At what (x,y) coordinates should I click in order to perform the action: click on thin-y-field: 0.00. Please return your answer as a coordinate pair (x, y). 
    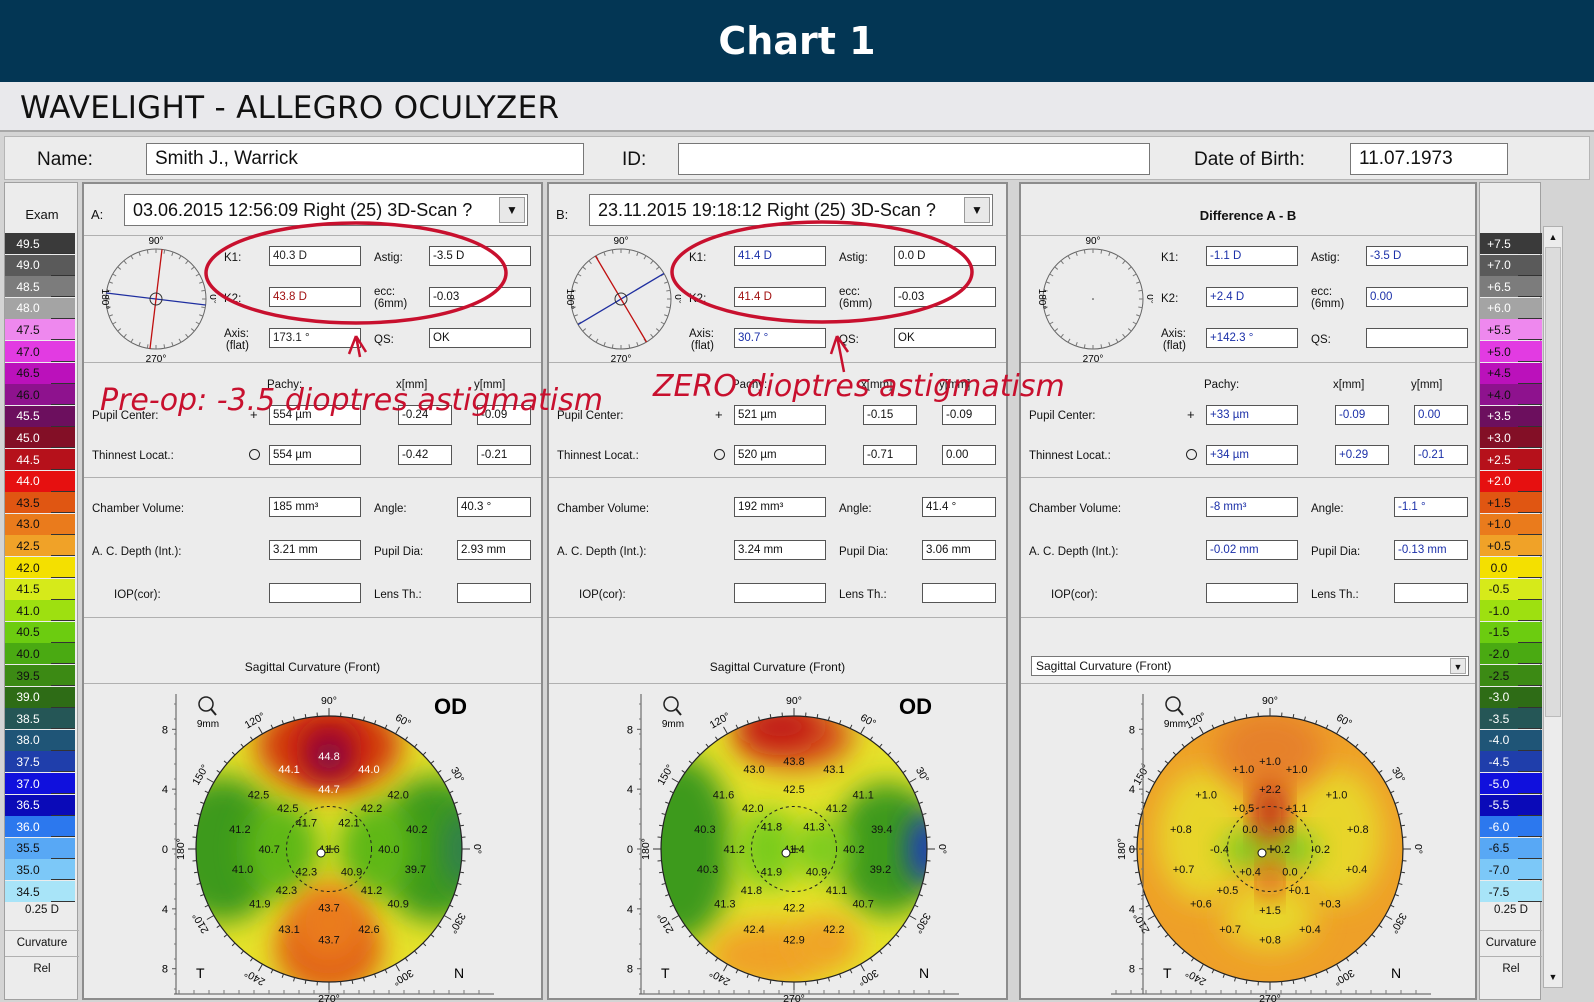
    Looking at the image, I should click on (969, 455).